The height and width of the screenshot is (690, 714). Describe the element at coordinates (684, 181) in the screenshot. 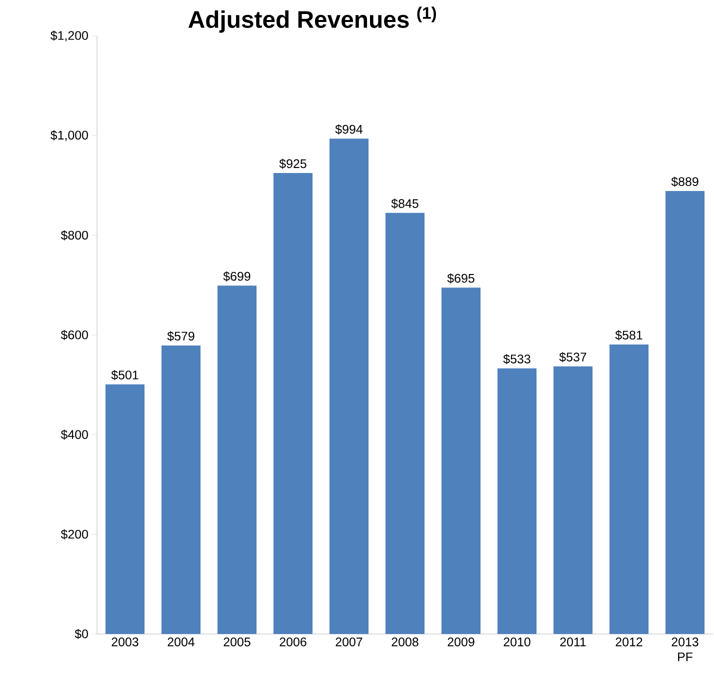

I see `data-label: $889` at that location.